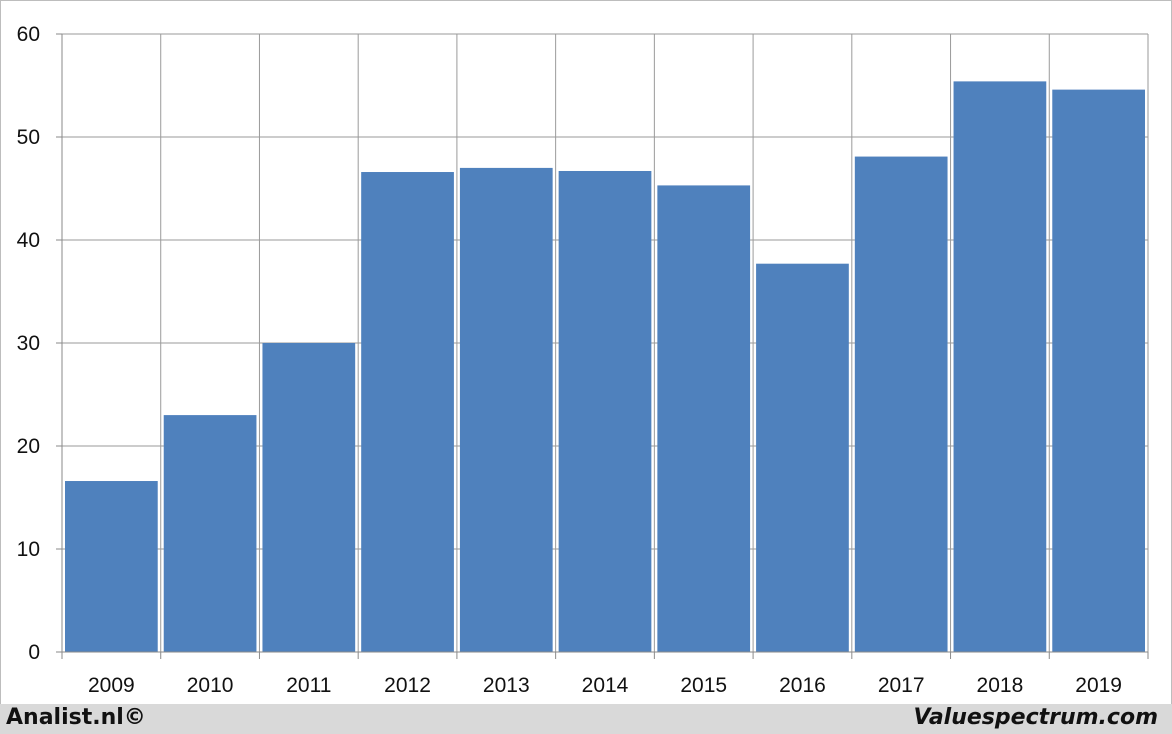  I want to click on x-tick-label: 2013, so click(506, 685).